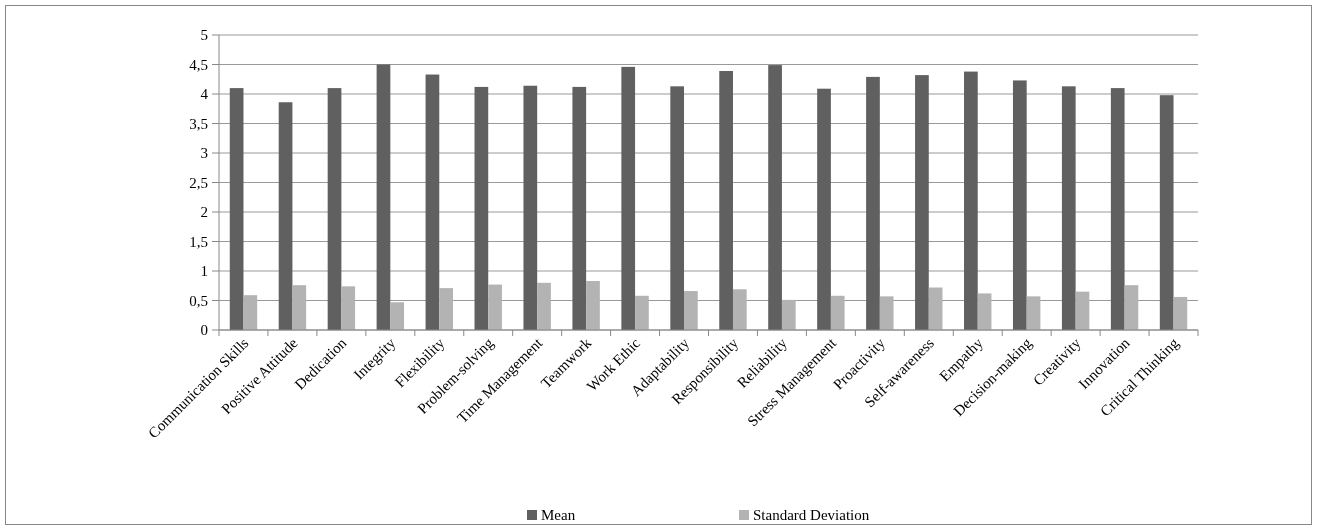 Image resolution: width=1317 pixels, height=525 pixels. What do you see at coordinates (198, 123) in the screenshot?
I see `y-tick-label: 3,5` at bounding box center [198, 123].